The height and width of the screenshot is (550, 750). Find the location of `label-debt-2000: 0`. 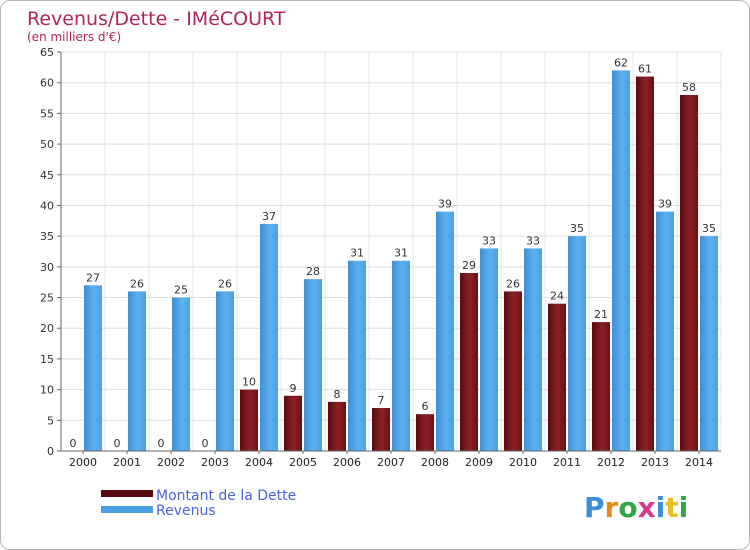

label-debt-2000: 0 is located at coordinates (73, 443).